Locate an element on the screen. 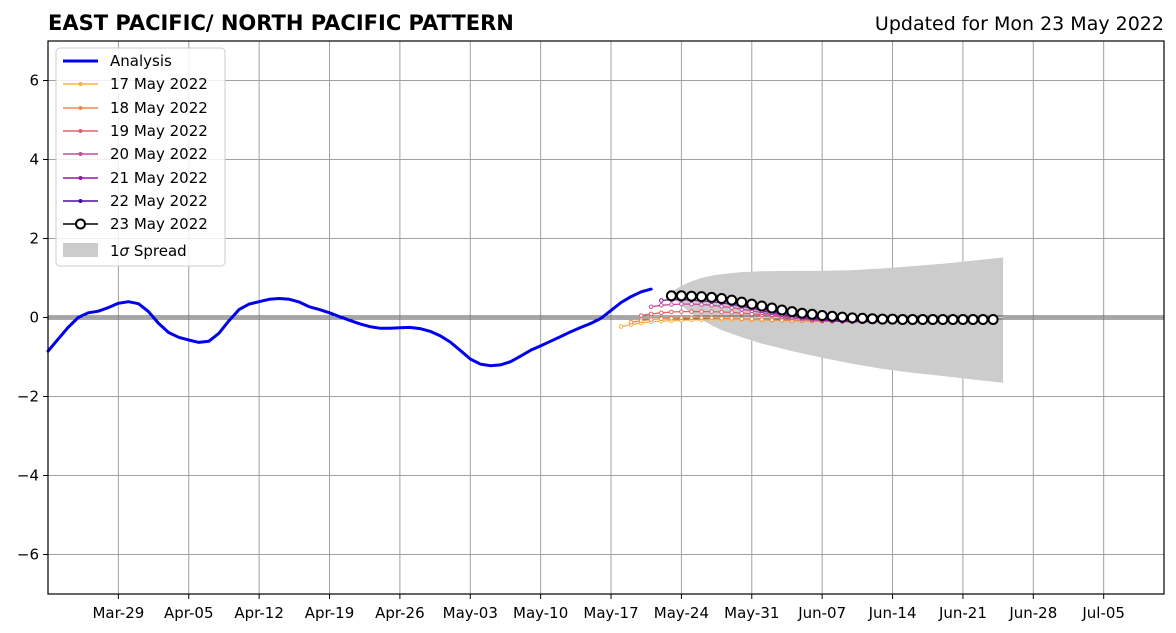  x-tick-label: May-03 is located at coordinates (470, 613).